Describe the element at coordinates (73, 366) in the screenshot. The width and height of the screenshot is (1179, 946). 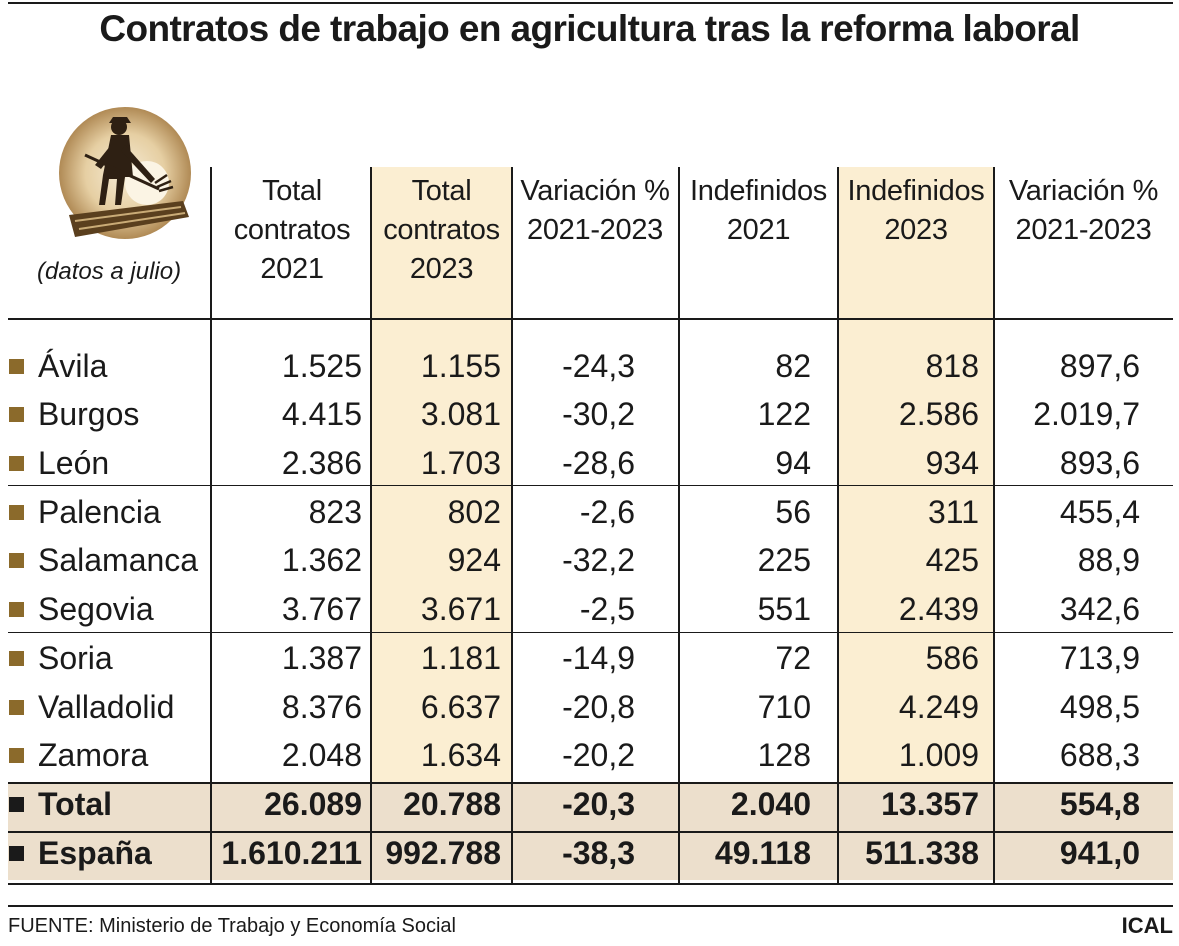
I see `row-label: Ávila` at that location.